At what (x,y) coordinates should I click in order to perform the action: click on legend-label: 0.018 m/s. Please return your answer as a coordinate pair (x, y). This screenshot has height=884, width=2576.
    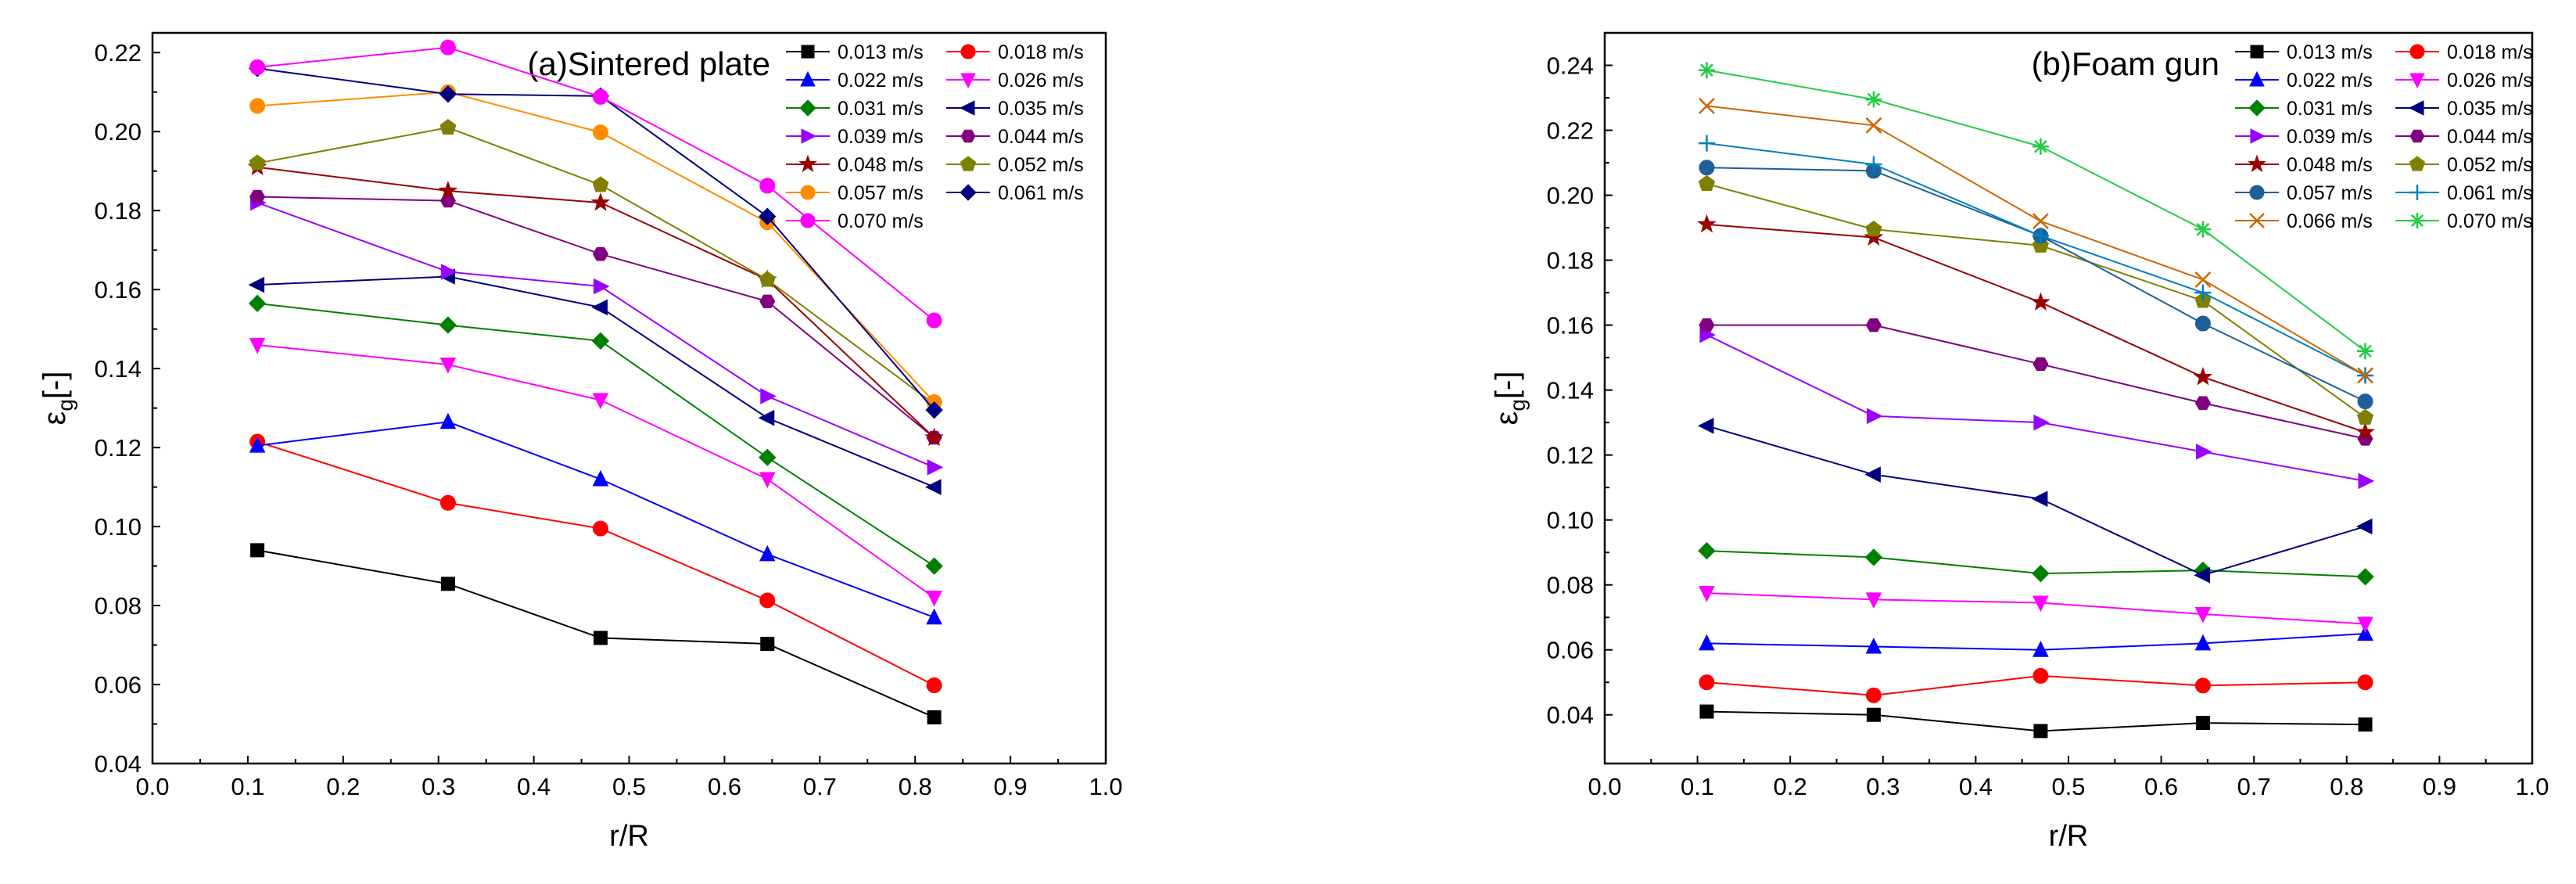
    Looking at the image, I should click on (1041, 52).